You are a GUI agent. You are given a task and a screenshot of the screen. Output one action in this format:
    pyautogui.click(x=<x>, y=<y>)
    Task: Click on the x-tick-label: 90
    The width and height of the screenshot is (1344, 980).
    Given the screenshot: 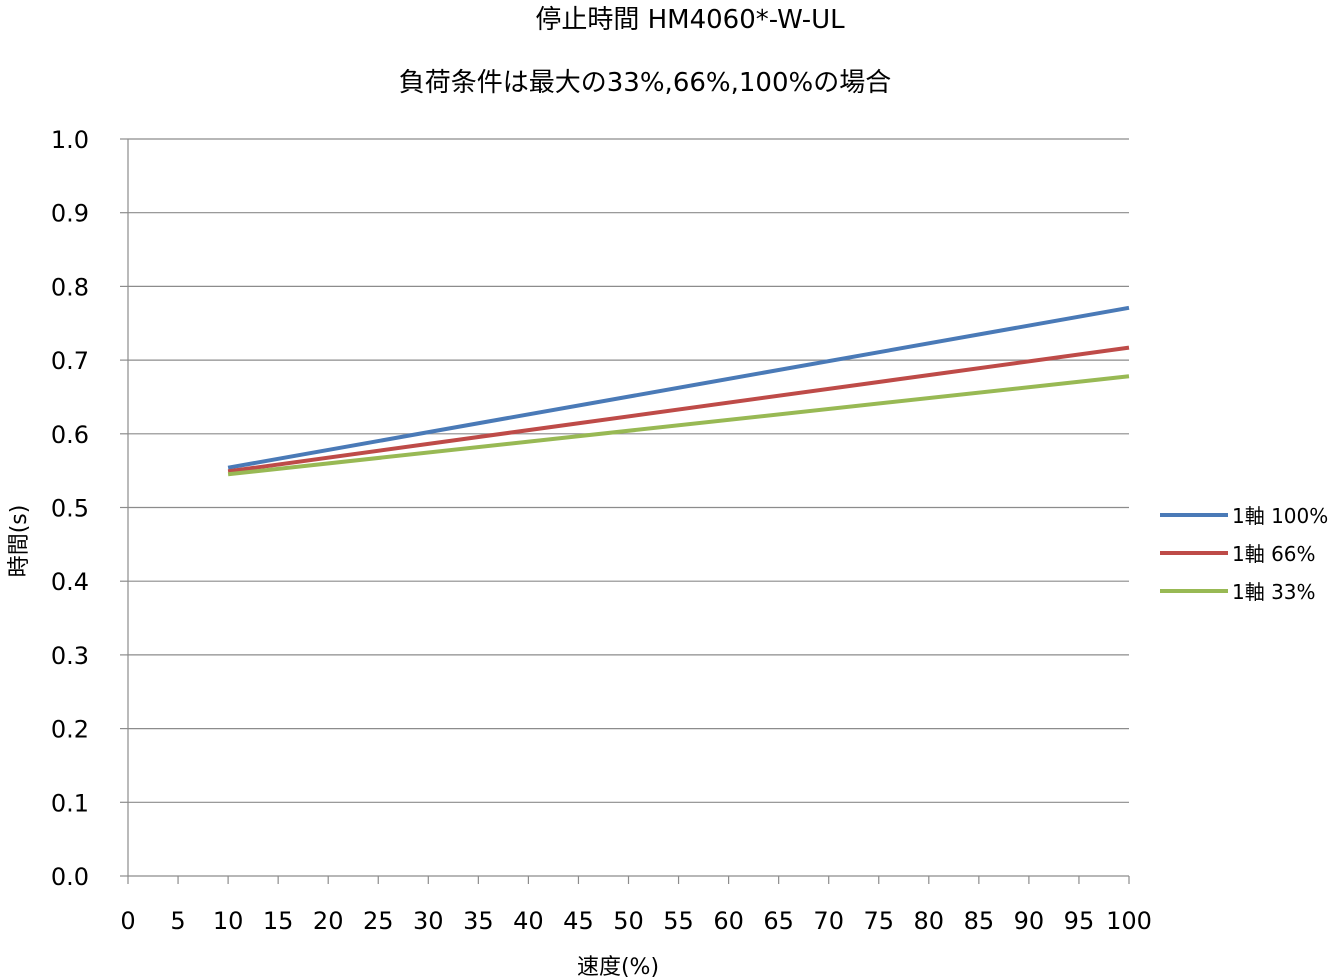 What is the action you would take?
    pyautogui.click(x=1029, y=921)
    